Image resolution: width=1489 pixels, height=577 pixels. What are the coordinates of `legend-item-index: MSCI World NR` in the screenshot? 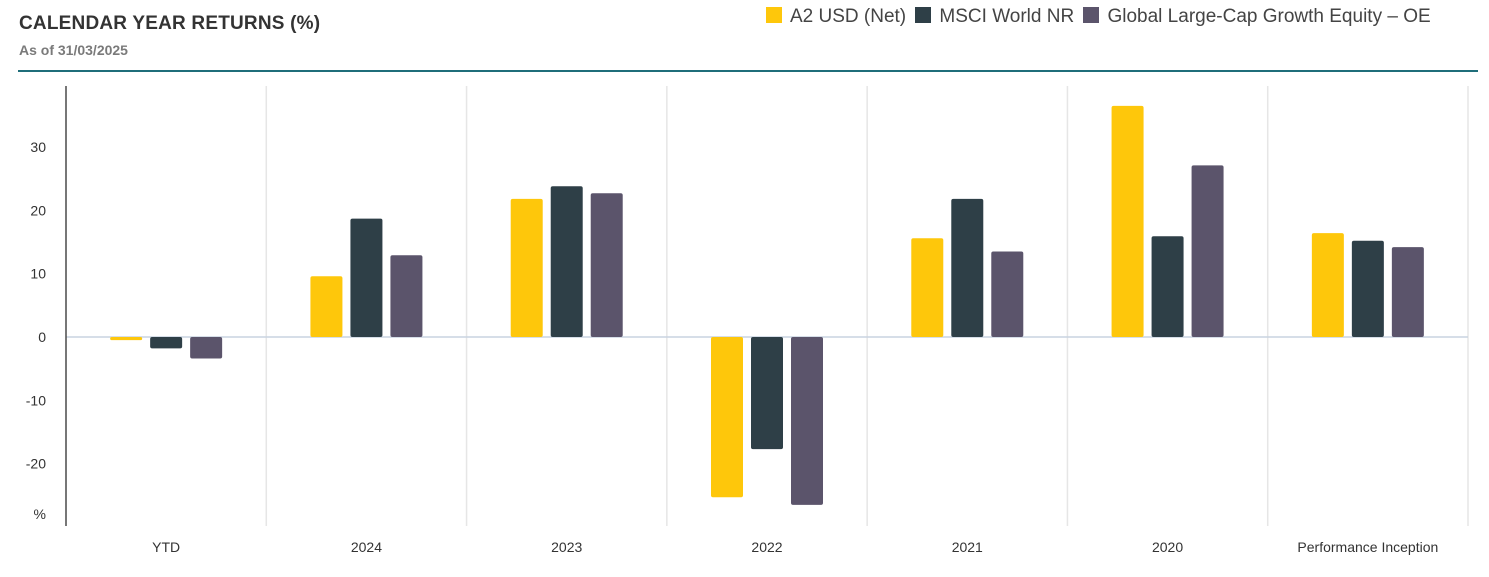 It's located at (999, 16).